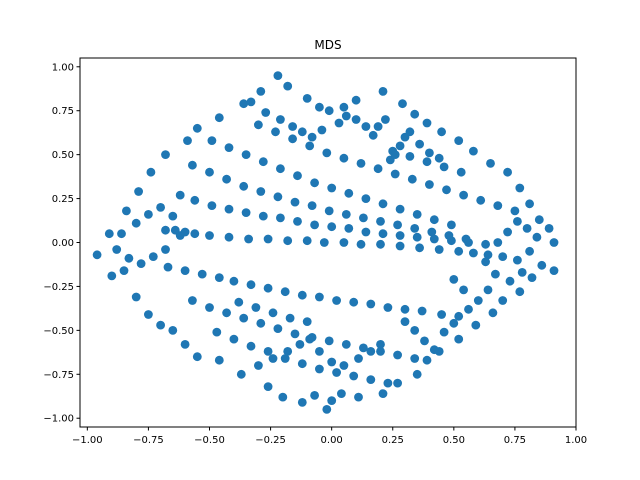 The image size is (640, 480). What do you see at coordinates (454, 440) in the screenshot?
I see `x-tick-label: 0.50` at bounding box center [454, 440].